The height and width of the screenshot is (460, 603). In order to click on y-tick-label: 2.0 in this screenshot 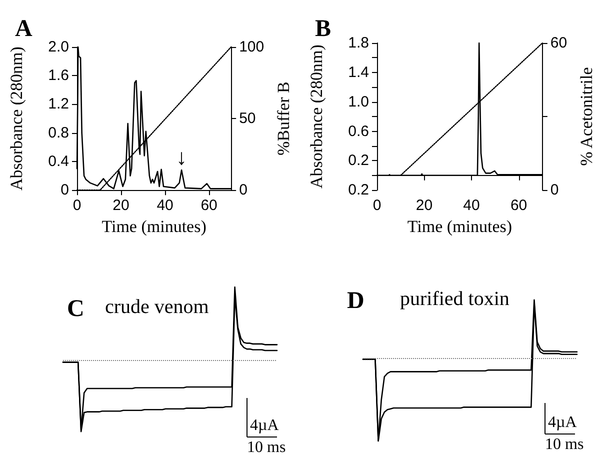, I will do `click(58, 47)`.